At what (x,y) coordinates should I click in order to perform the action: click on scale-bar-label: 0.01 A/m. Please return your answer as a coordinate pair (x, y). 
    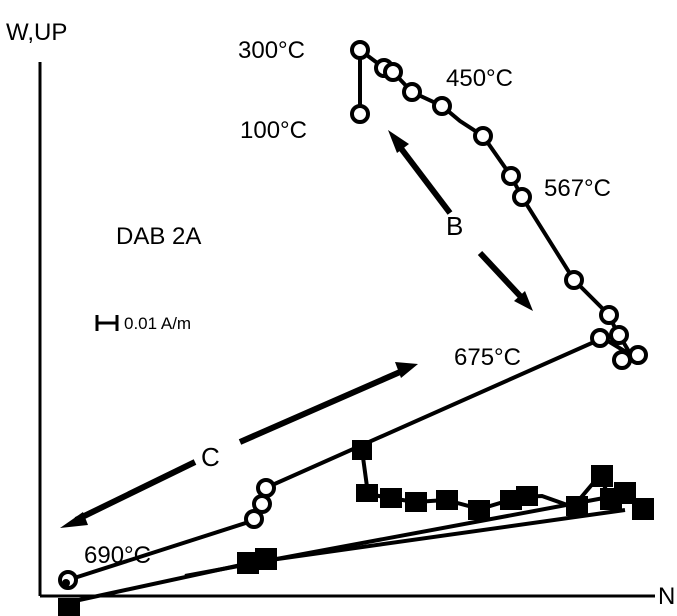
    Looking at the image, I should click on (157, 323).